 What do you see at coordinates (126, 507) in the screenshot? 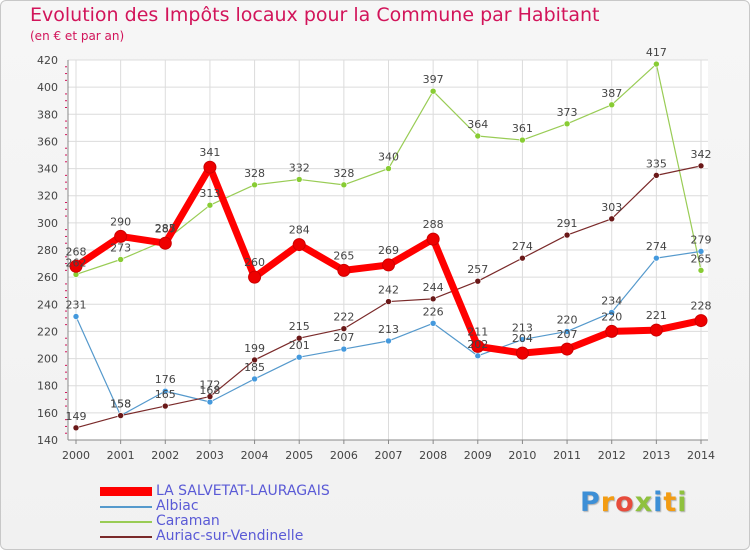
I see `legend-swatch` at bounding box center [126, 507].